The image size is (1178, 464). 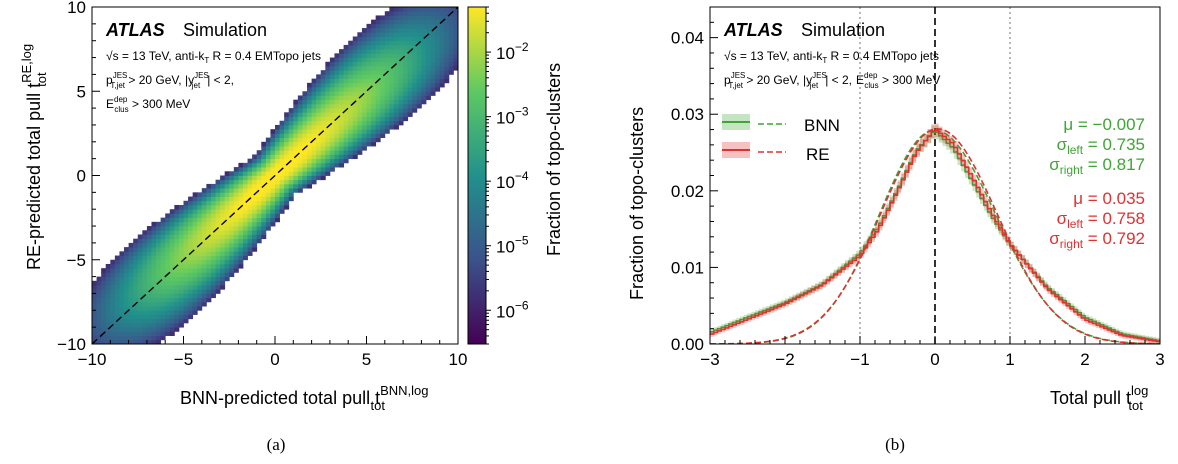 I want to click on colorbar-tick-label: 10−5, so click(x=512, y=245).